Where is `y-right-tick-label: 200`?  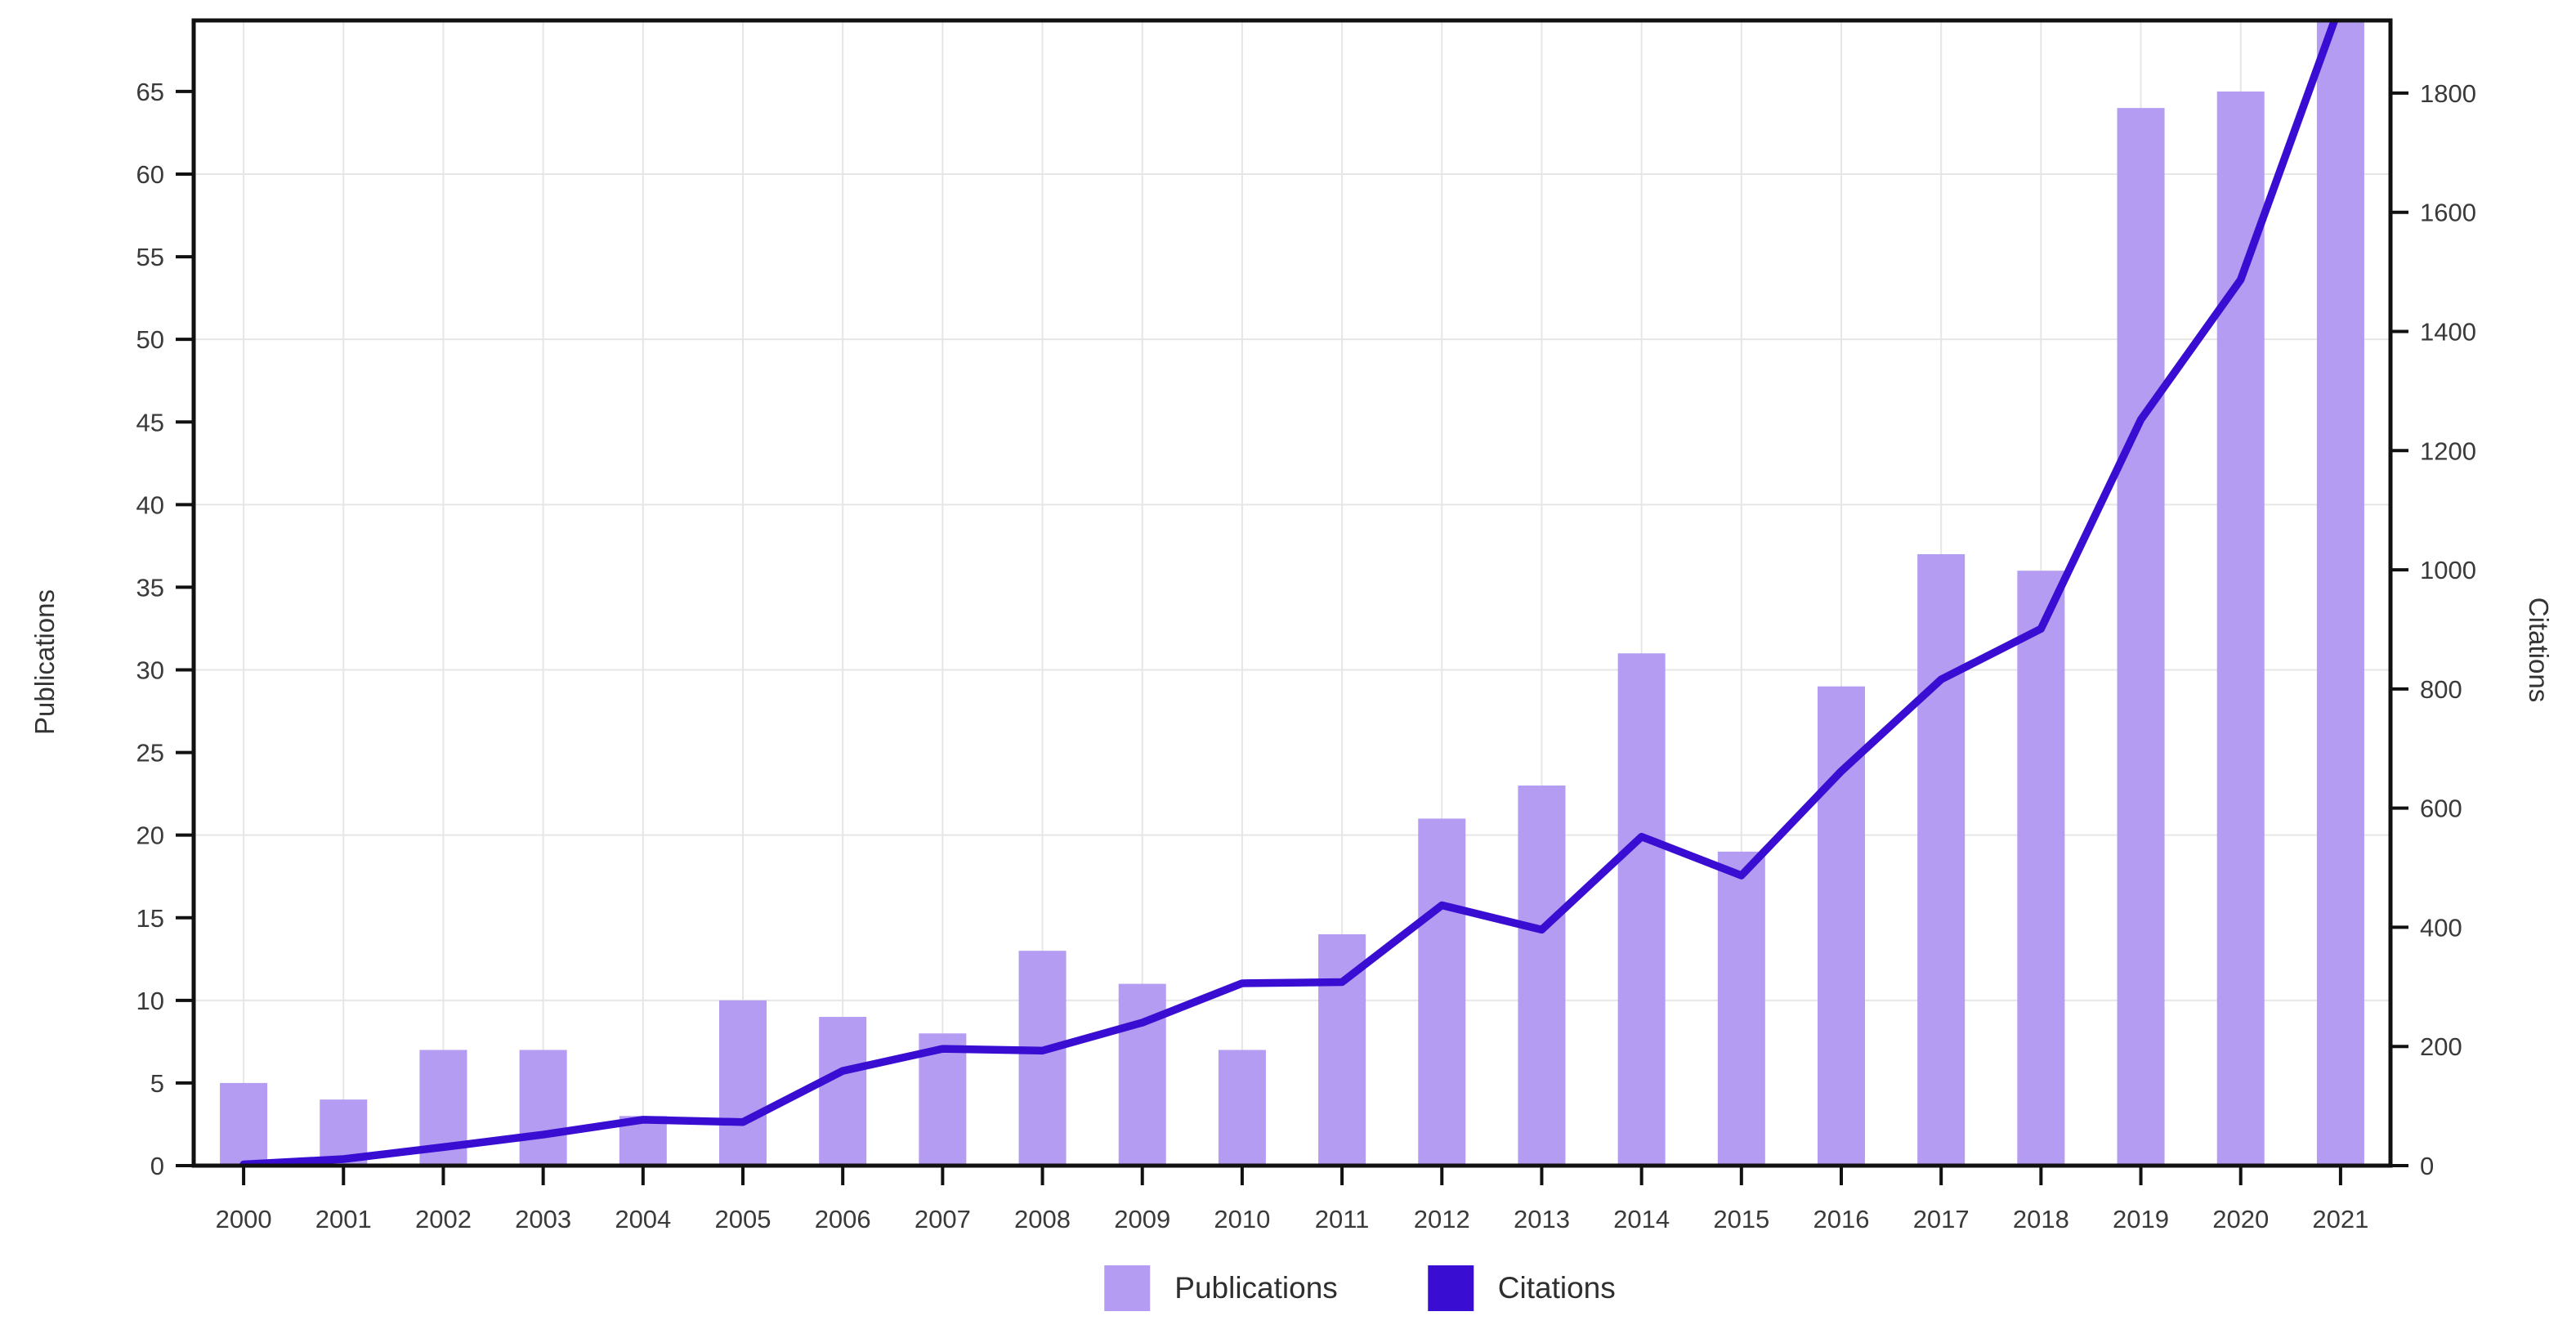
y-right-tick-label: 200 is located at coordinates (2441, 1046).